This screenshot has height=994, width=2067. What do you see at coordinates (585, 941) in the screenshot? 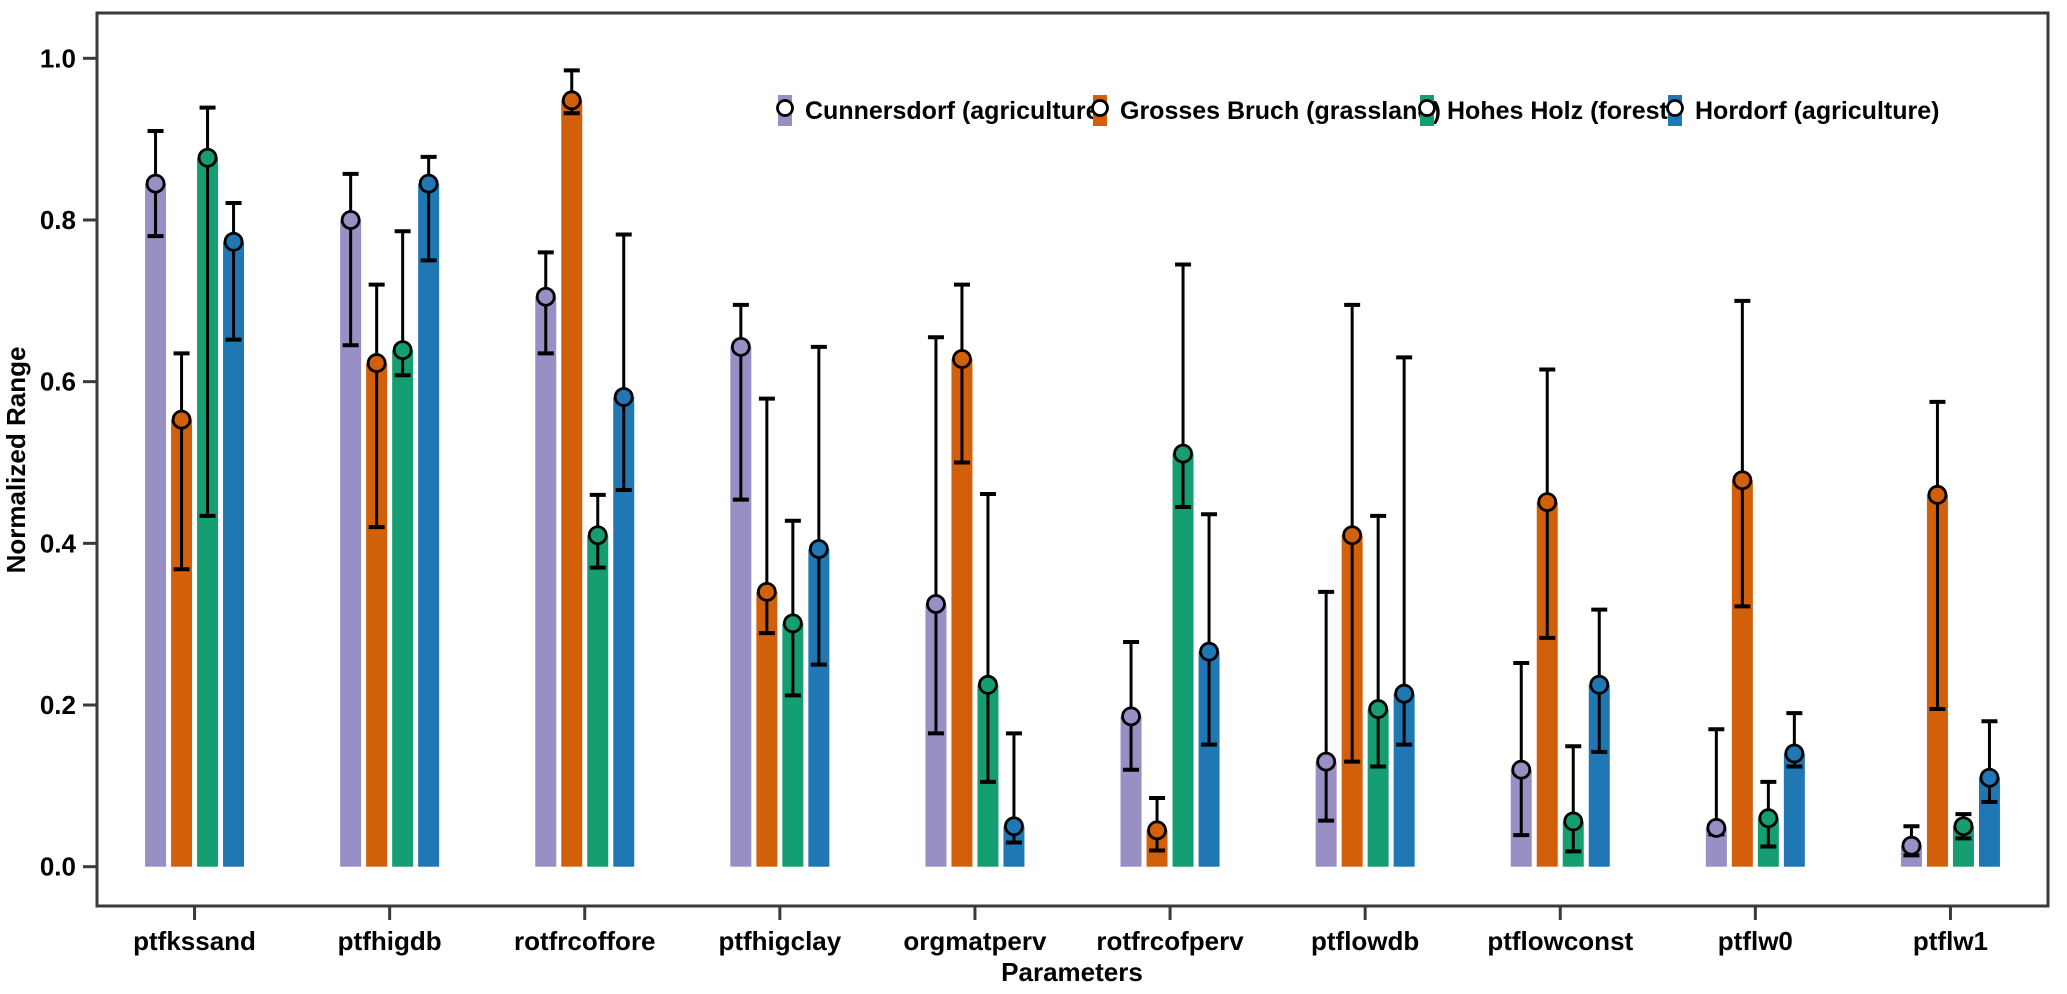
I see `x-tick-label: rotfrcoffore` at bounding box center [585, 941].